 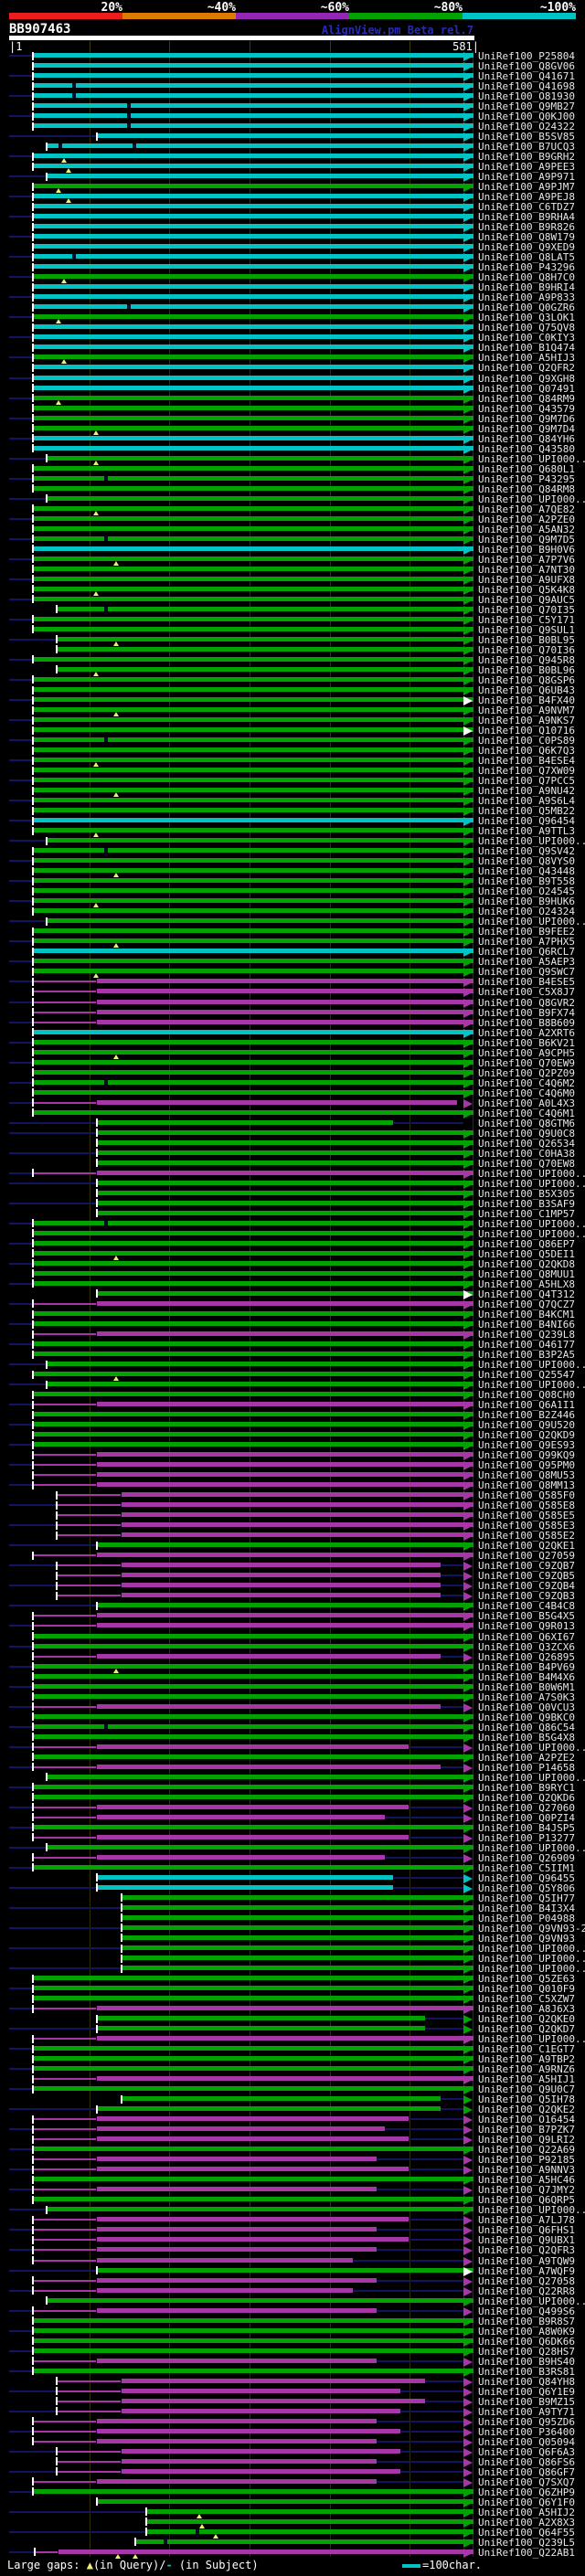 I want to click on hit-label: UniRef100_B5X305, so click(x=527, y=1193).